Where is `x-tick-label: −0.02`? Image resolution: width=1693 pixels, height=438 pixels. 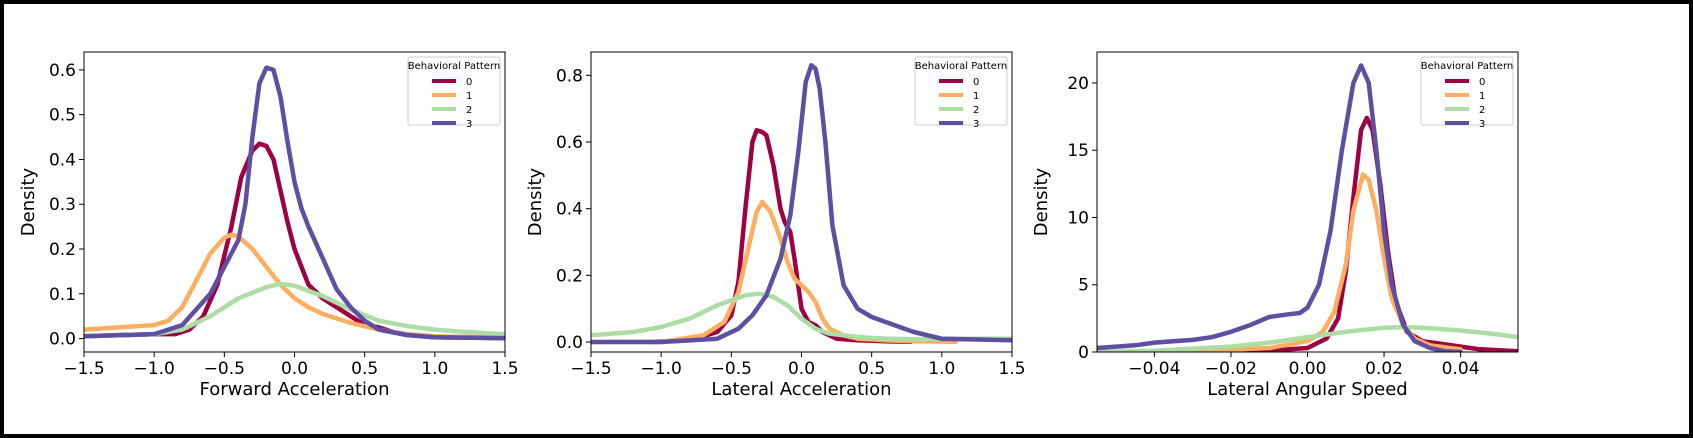
x-tick-label: −0.02 is located at coordinates (1231, 369).